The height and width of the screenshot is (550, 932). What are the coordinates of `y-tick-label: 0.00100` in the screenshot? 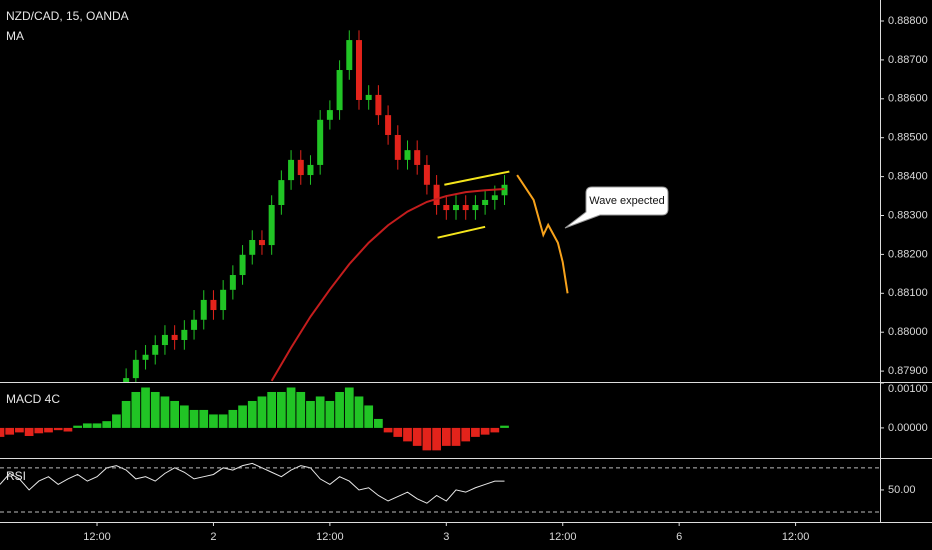 It's located at (908, 389).